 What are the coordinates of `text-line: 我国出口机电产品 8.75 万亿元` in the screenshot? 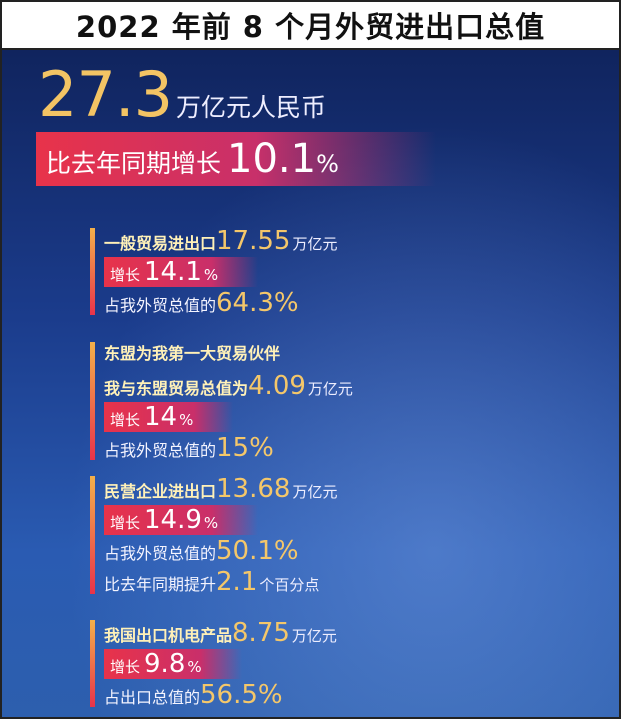 It's located at (220, 633).